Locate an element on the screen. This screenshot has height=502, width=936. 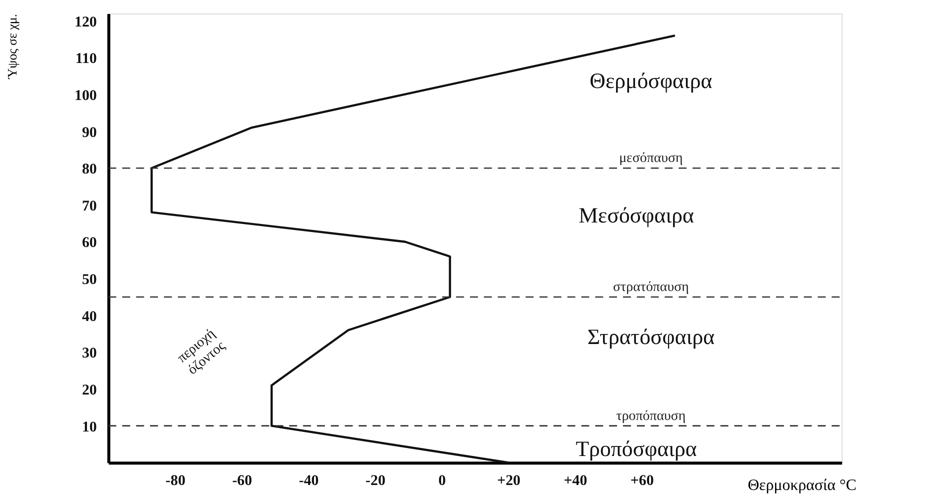
x-tick-label: -80 is located at coordinates (176, 480).